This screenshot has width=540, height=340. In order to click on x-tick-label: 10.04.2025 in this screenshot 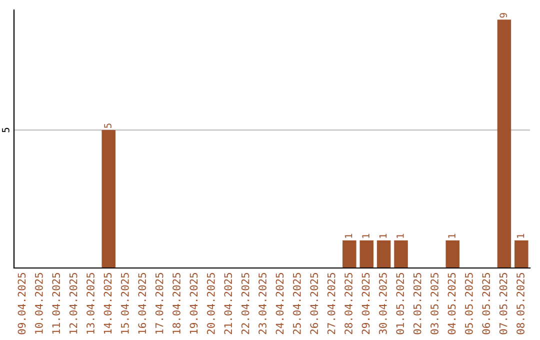, I will do `click(38, 303)`.